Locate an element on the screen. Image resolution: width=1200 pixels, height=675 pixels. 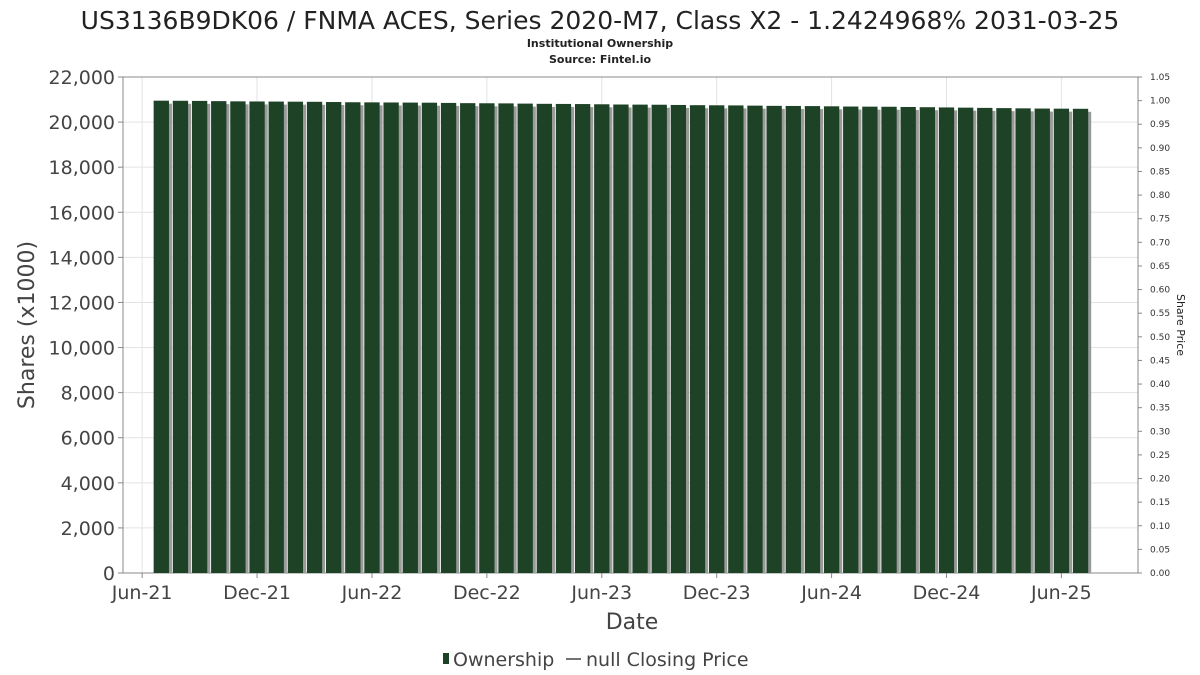
y2-tick-label: 0.15 is located at coordinates (1160, 503).